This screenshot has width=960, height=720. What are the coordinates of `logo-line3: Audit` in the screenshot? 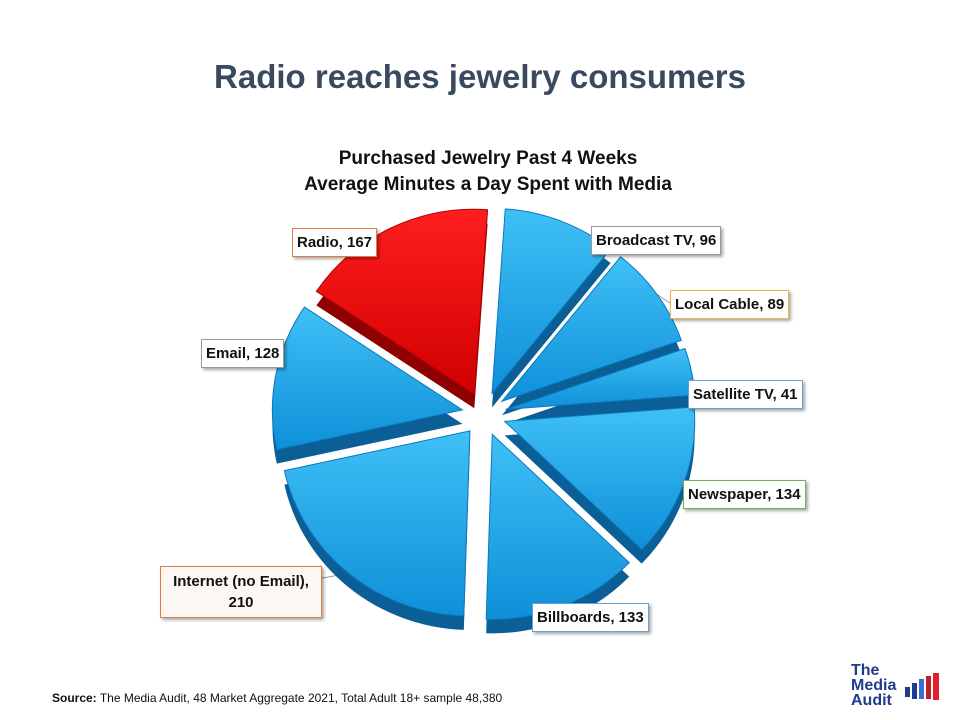 It's located at (871, 700).